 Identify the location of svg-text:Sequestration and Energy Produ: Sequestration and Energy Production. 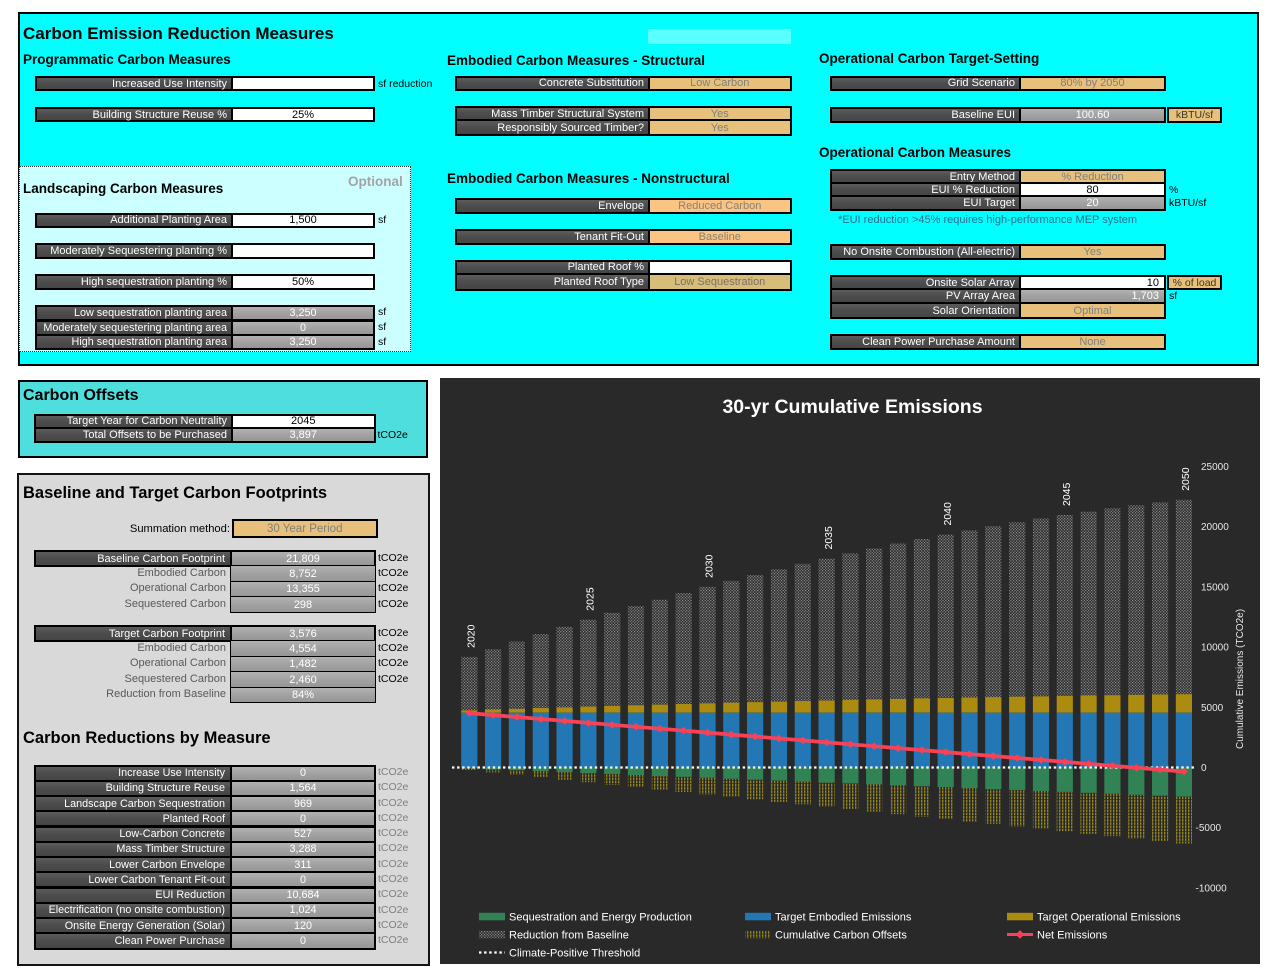
(600, 918).